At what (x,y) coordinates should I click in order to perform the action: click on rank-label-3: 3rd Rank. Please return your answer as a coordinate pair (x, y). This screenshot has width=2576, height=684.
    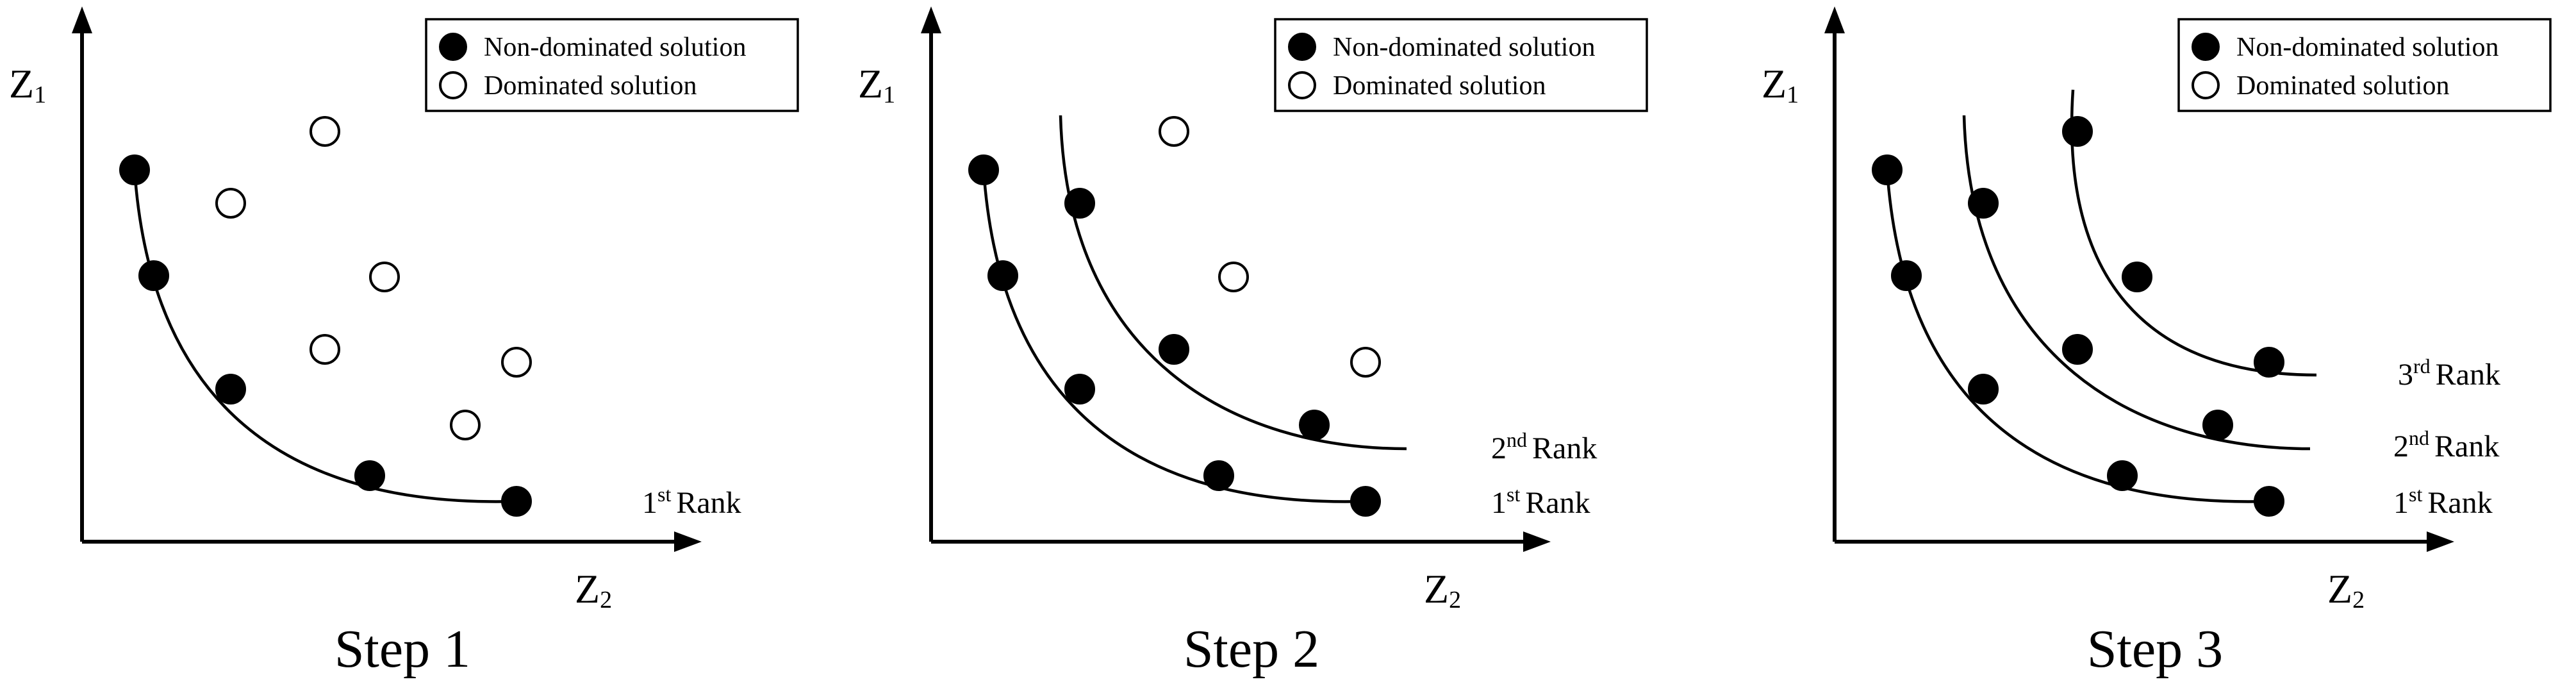
    Looking at the image, I should click on (2449, 373).